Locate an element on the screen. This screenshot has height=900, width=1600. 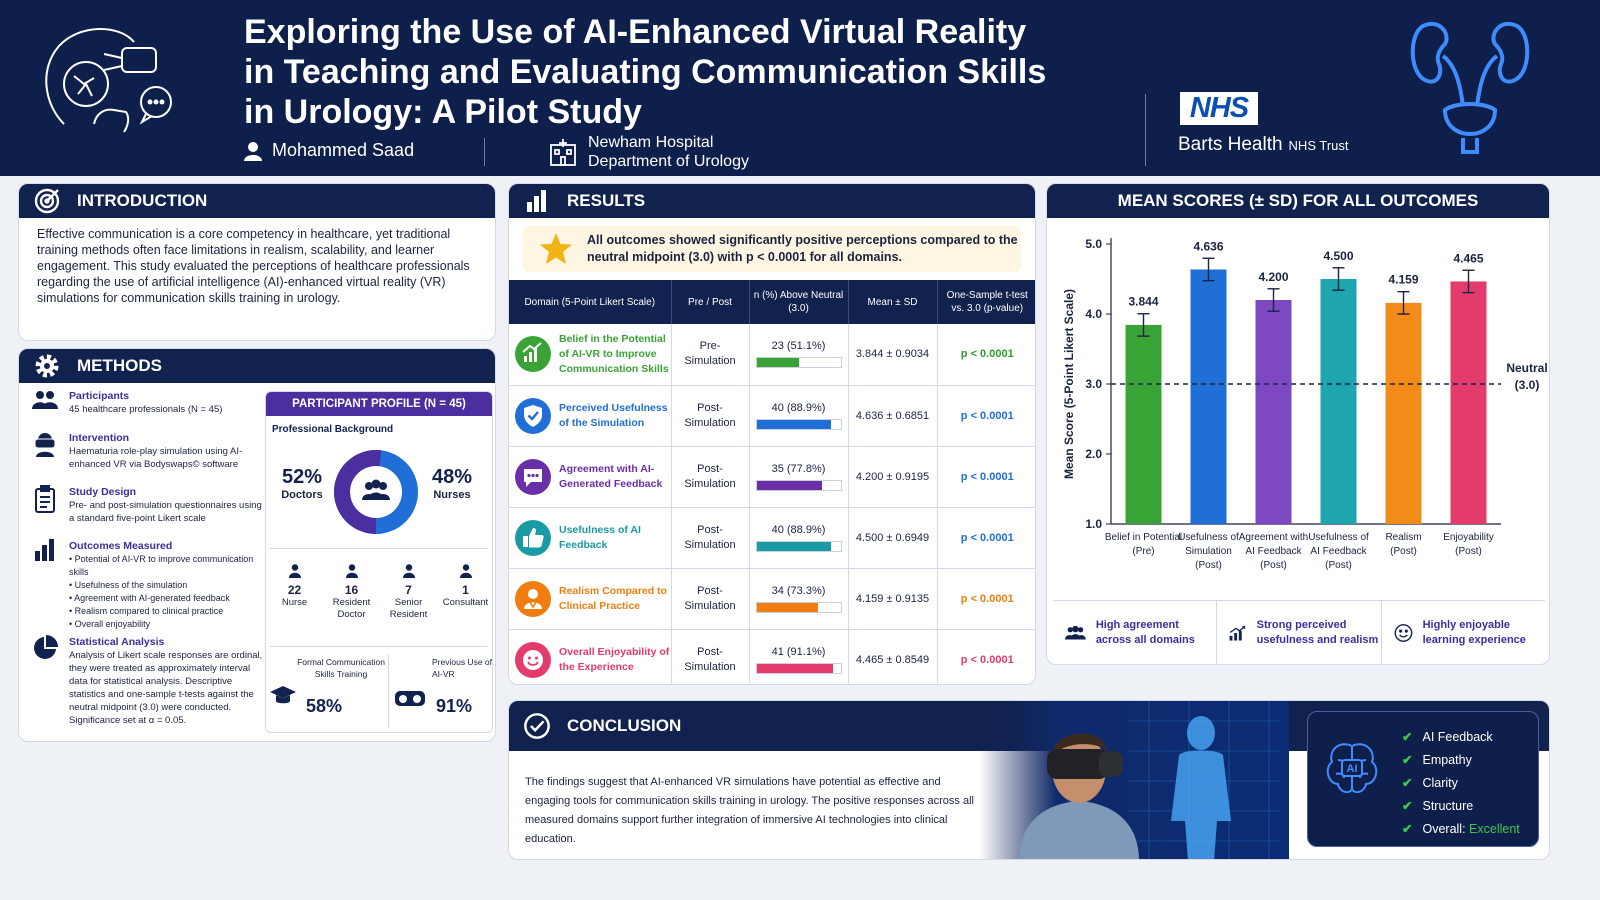
bar-value-label: 4.500 is located at coordinates (1338, 256).